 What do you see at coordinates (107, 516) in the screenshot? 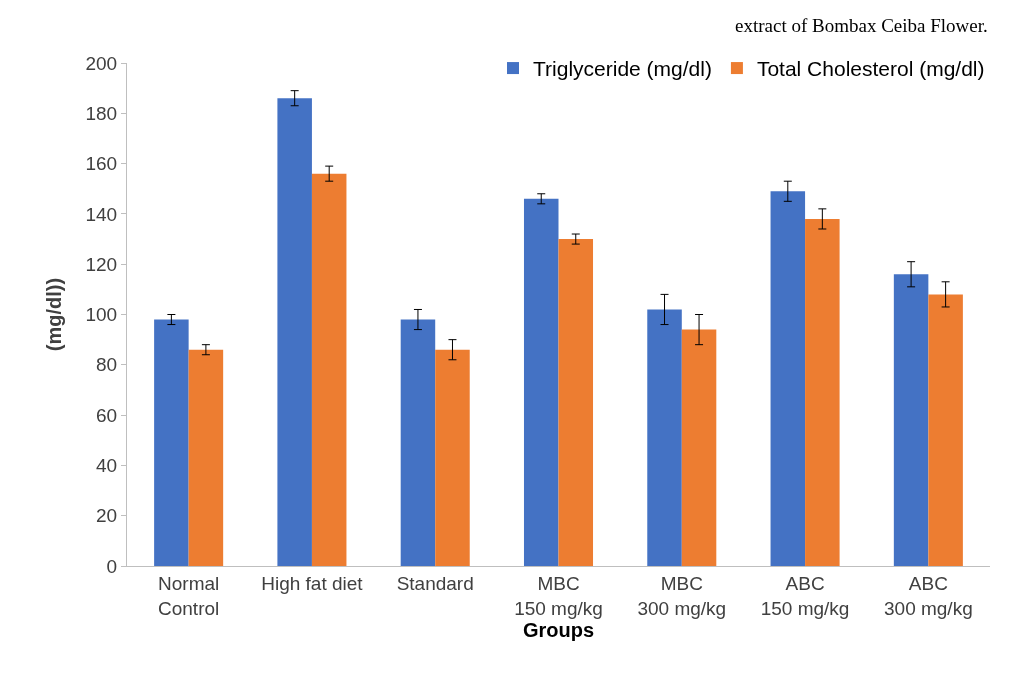
I see `y-tick-label: 20` at bounding box center [107, 516].